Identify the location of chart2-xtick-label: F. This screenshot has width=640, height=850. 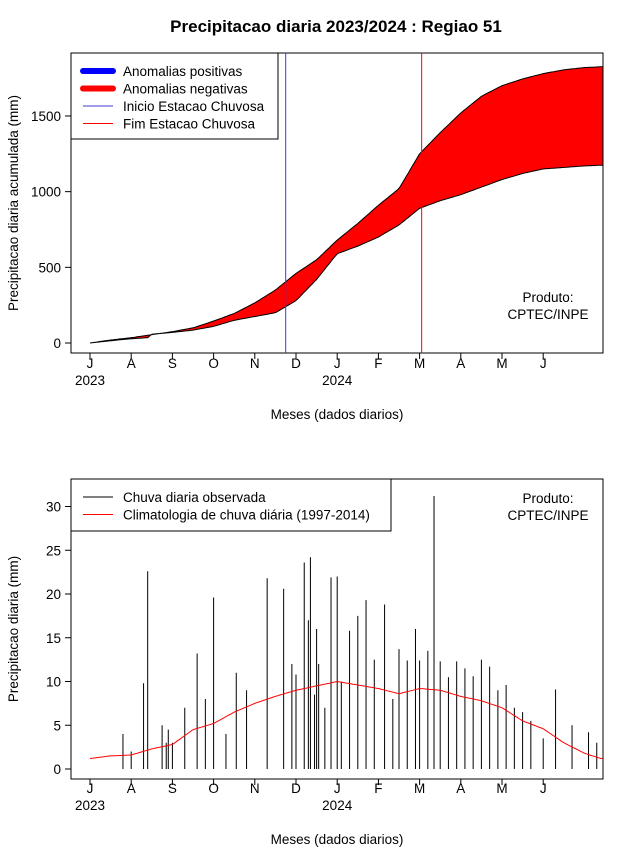
(378, 788).